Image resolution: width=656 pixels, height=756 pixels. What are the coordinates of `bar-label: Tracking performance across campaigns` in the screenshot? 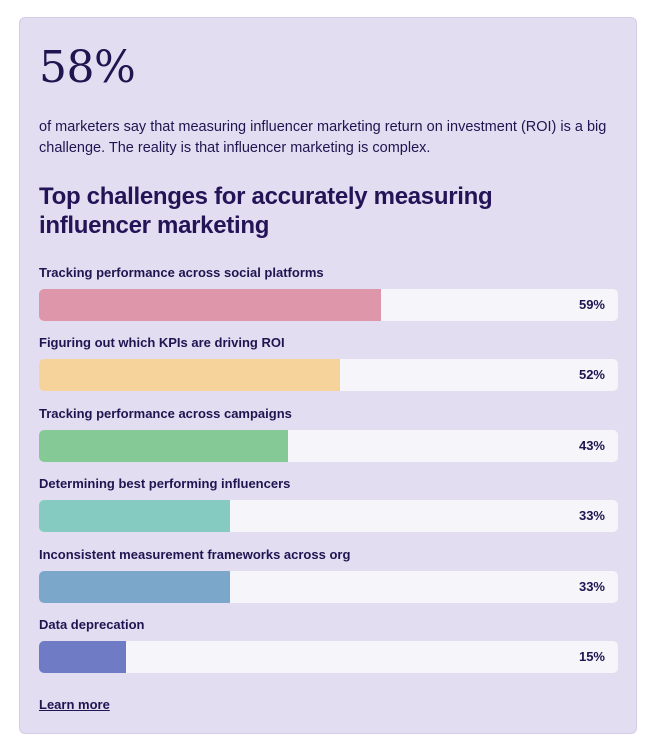 It's located at (165, 413).